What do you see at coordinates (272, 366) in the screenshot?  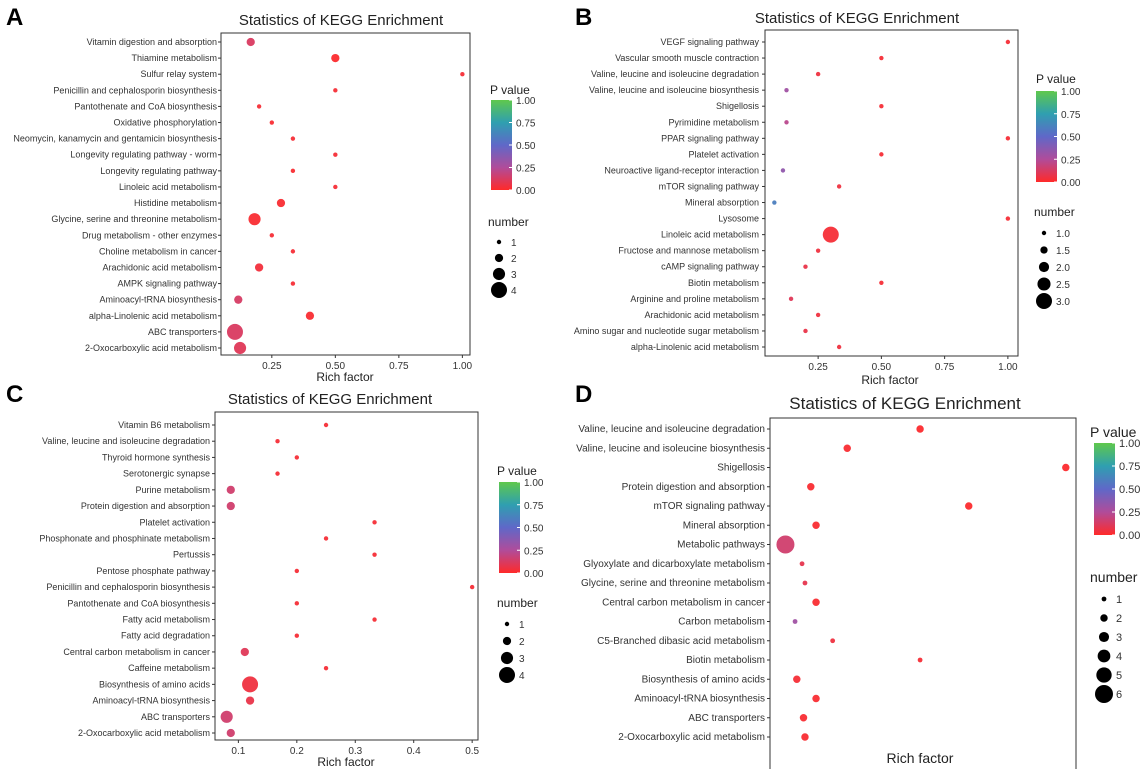 I see `panel-a-x-tick-label: 0.25` at bounding box center [272, 366].